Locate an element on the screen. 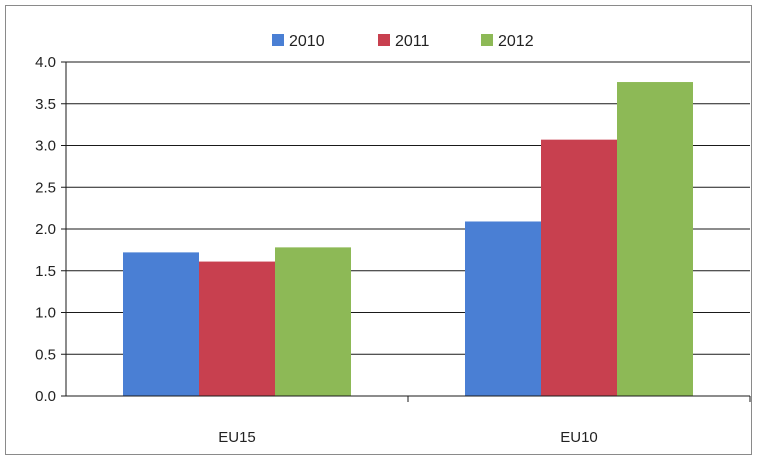 This screenshot has width=759, height=462. y-tick-label: 2.0 is located at coordinates (45, 229).